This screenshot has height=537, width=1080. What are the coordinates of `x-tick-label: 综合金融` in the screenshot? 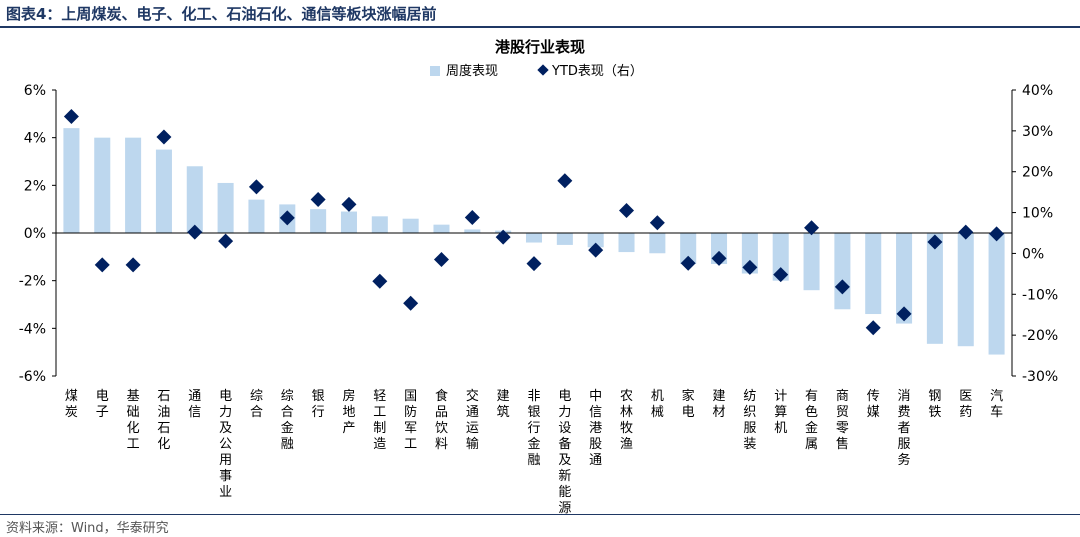 It's located at (287, 420).